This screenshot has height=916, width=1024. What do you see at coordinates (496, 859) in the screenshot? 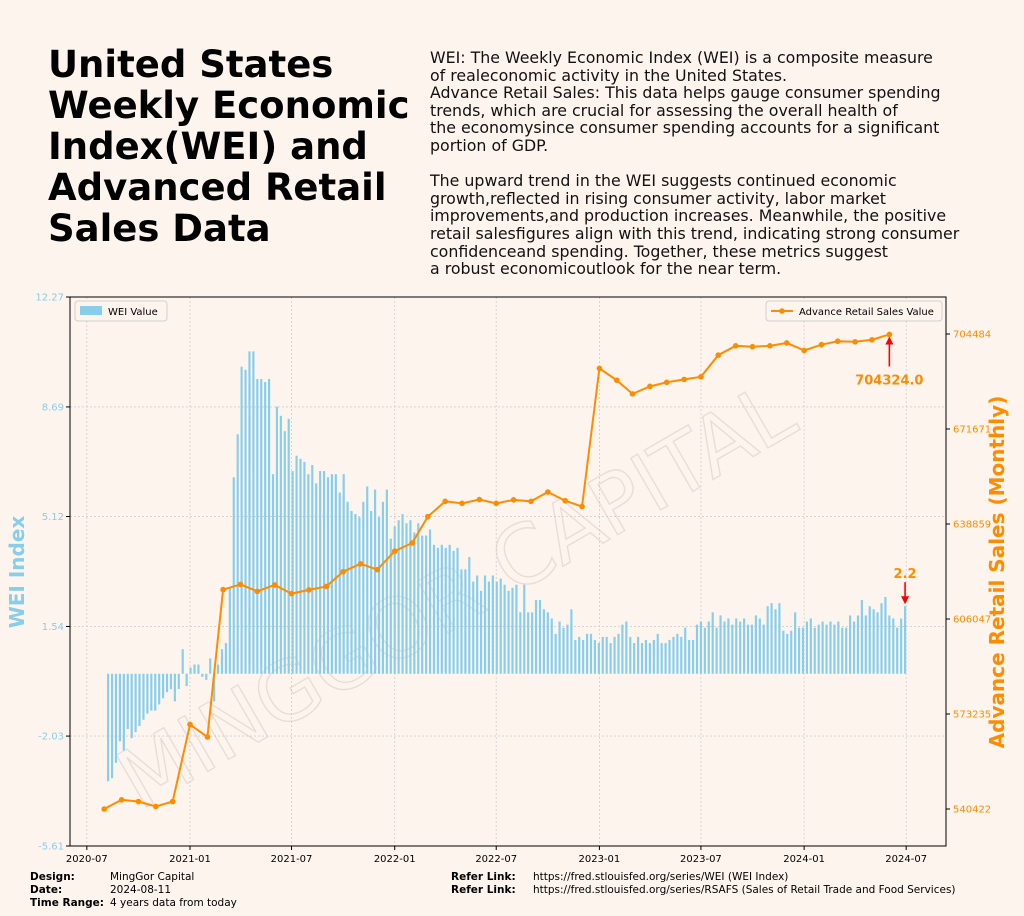
I see `x-tick-label: 2022-07` at bounding box center [496, 859].